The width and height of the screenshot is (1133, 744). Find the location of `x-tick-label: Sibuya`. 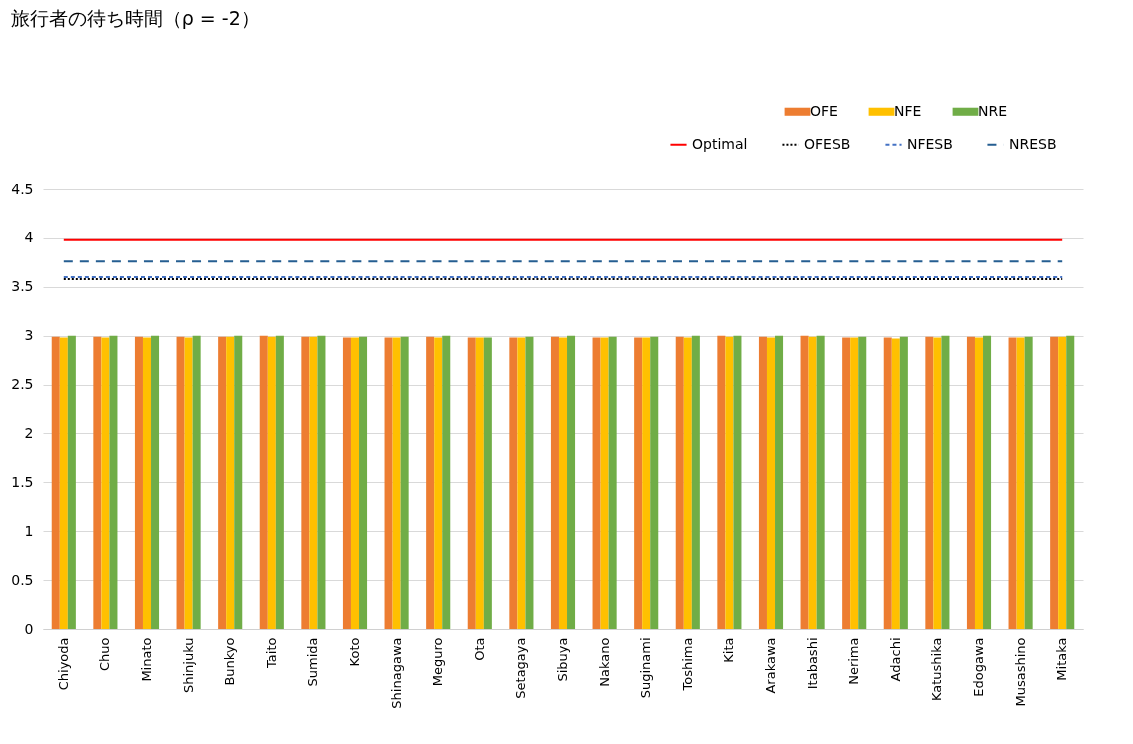

x-tick-label: Sibuya is located at coordinates (562, 659).